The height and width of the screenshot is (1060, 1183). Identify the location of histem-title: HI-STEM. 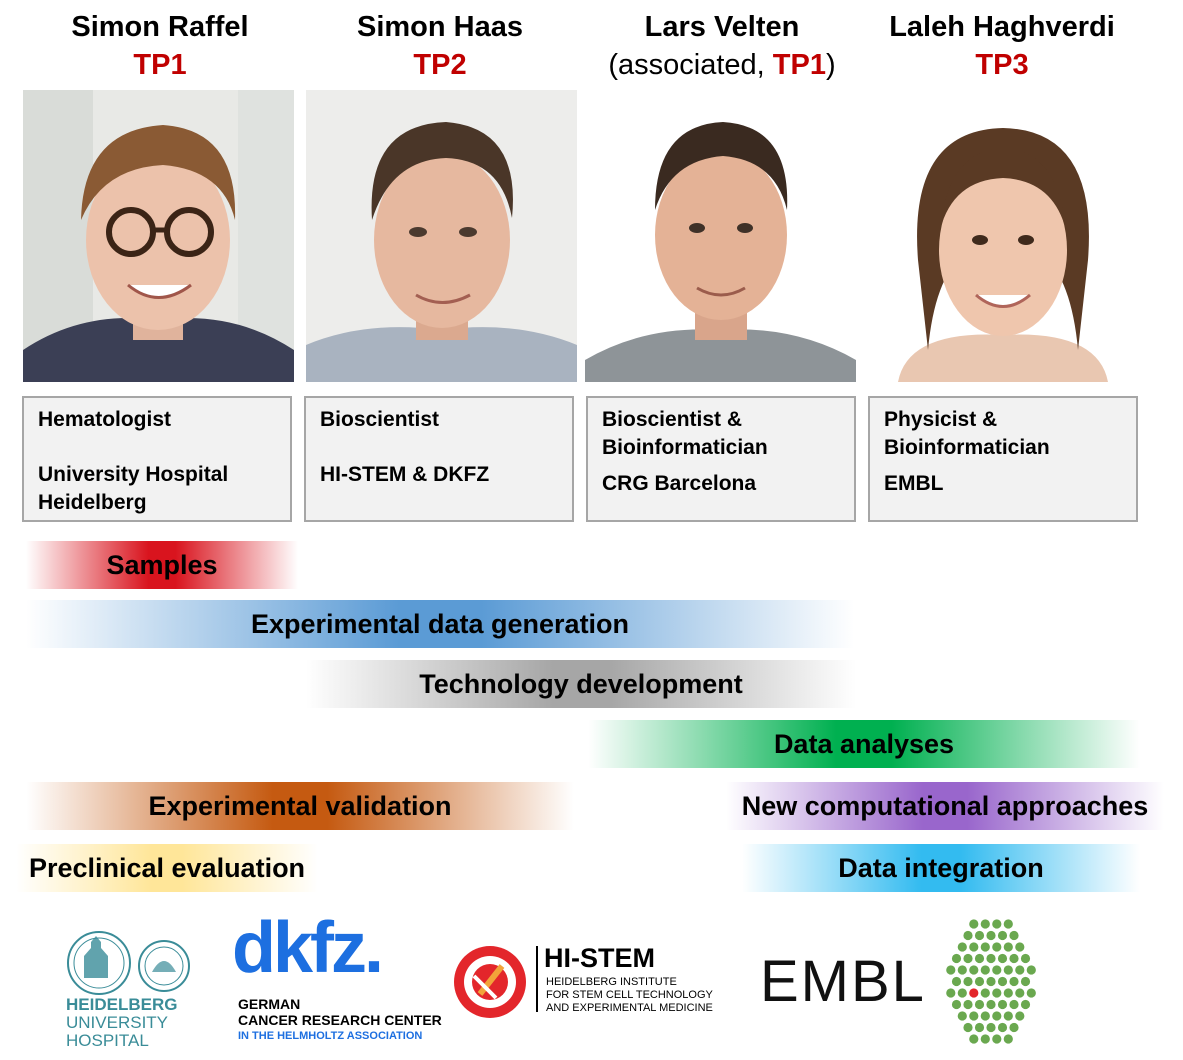
(599, 958).